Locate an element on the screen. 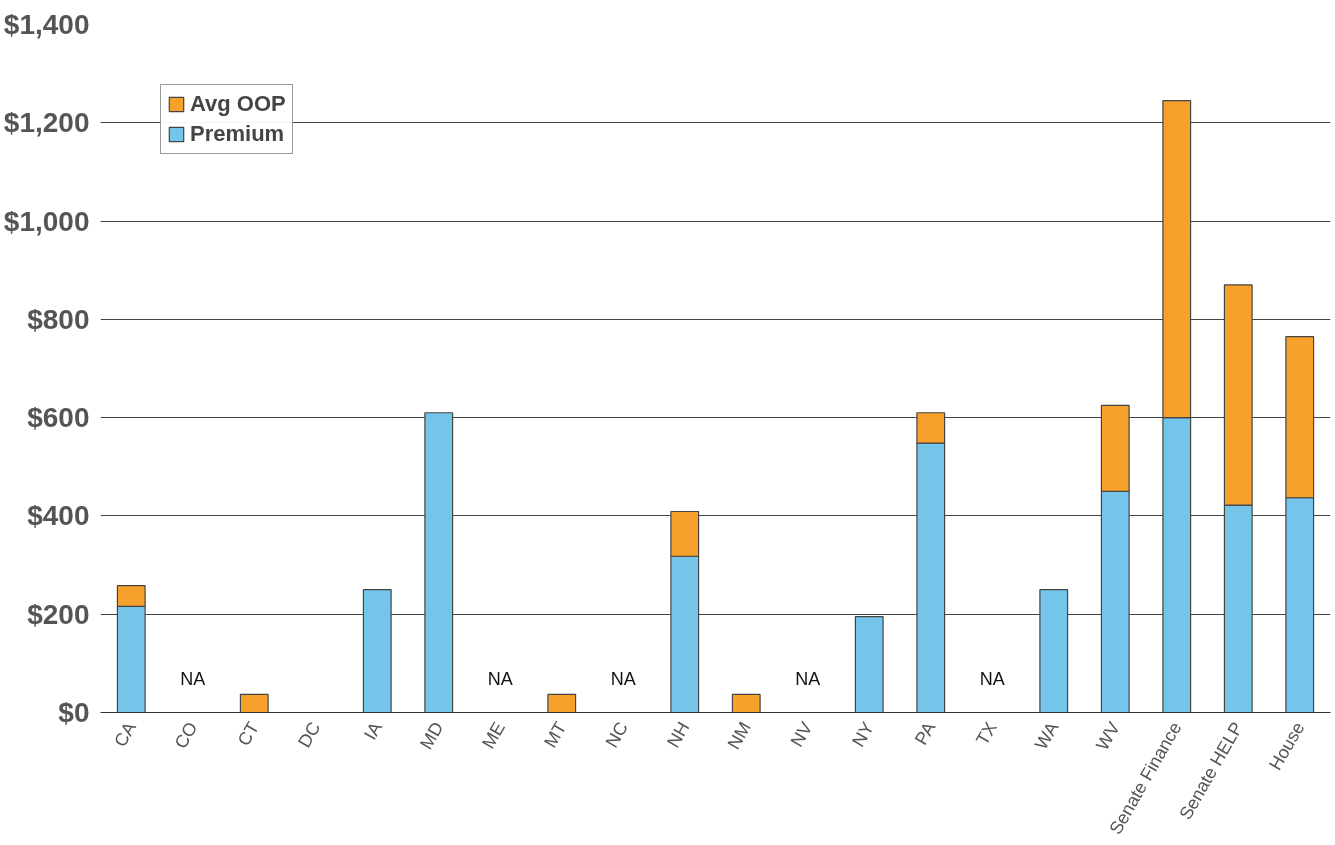 Image resolution: width=1335 pixels, height=845 pixels. x-tick-label: CT is located at coordinates (248, 734).